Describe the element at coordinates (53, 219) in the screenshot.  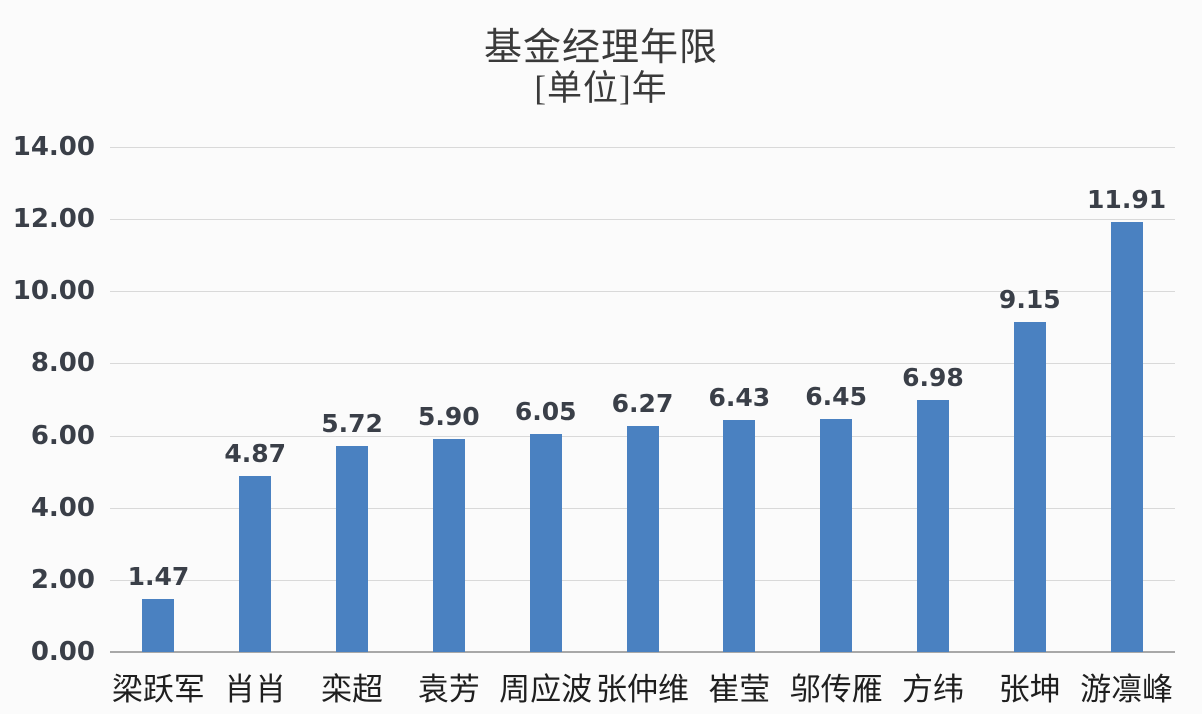
I see `y-axis-tick-label: 12.00` at that location.